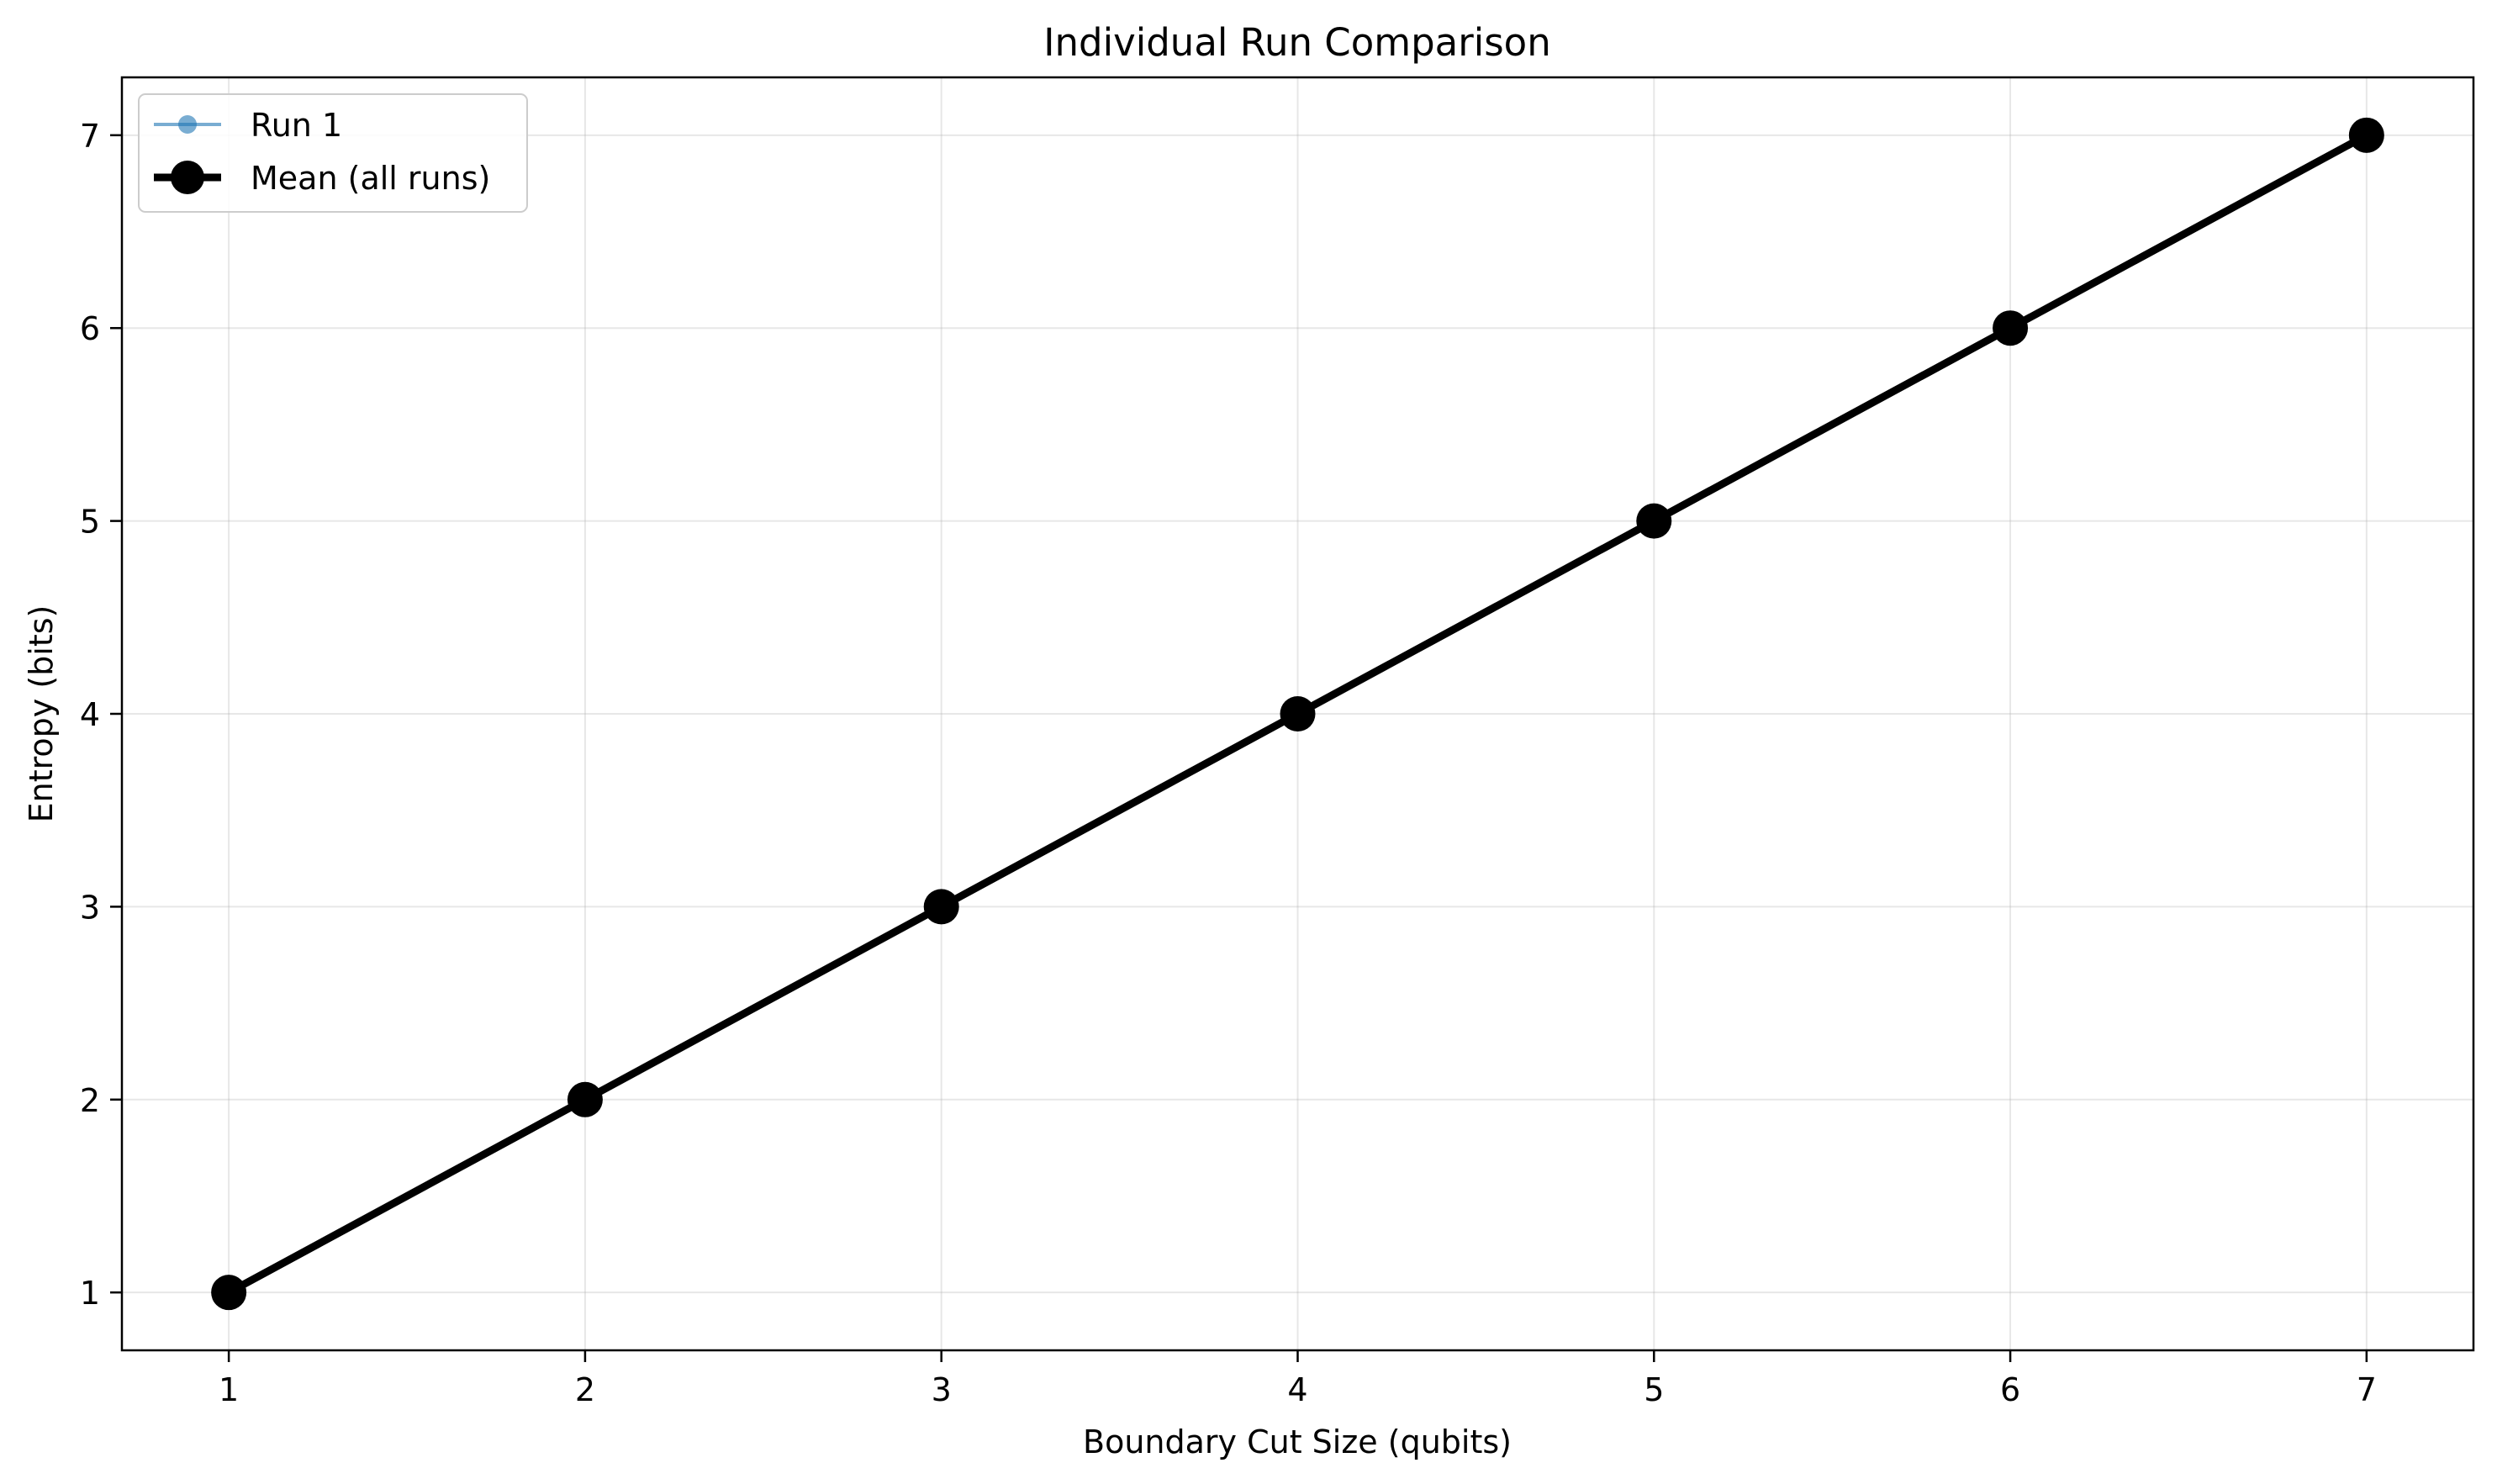 The image size is (2497, 1484). What do you see at coordinates (90, 1293) in the screenshot?
I see `y-tick-label-1: 1` at bounding box center [90, 1293].